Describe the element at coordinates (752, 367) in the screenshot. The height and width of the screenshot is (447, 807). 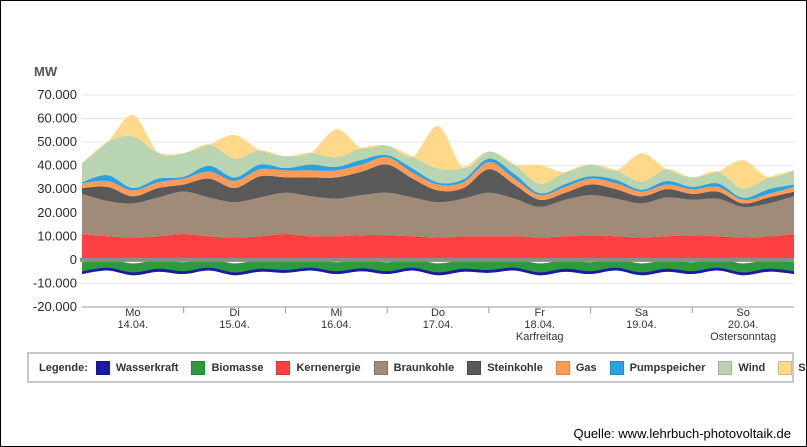
I see `legend-label: Wind` at that location.